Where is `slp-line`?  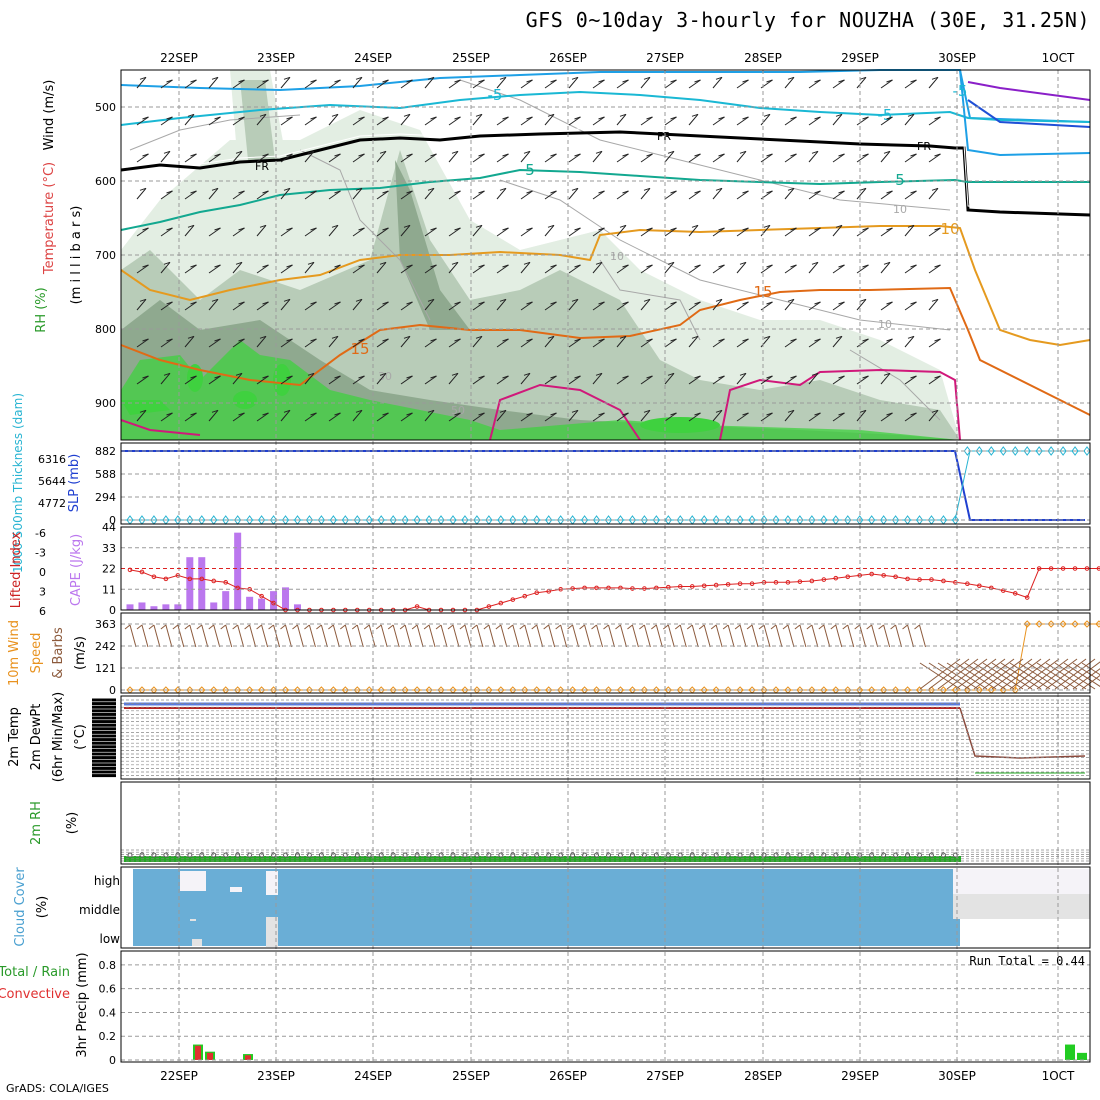 slp-line is located at coordinates (603, 485).